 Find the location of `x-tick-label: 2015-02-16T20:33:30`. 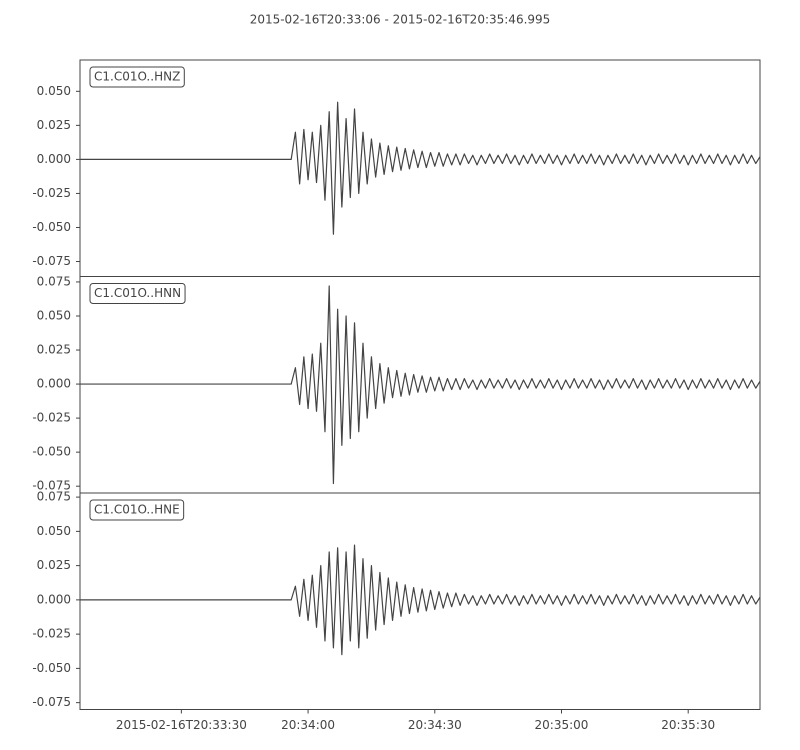

x-tick-label: 2015-02-16T20:33:30 is located at coordinates (181, 725).